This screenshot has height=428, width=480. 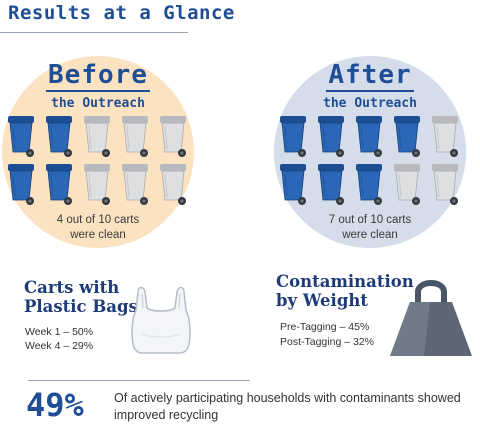 I want to click on before-caption-line2: were clean, so click(x=98, y=235).